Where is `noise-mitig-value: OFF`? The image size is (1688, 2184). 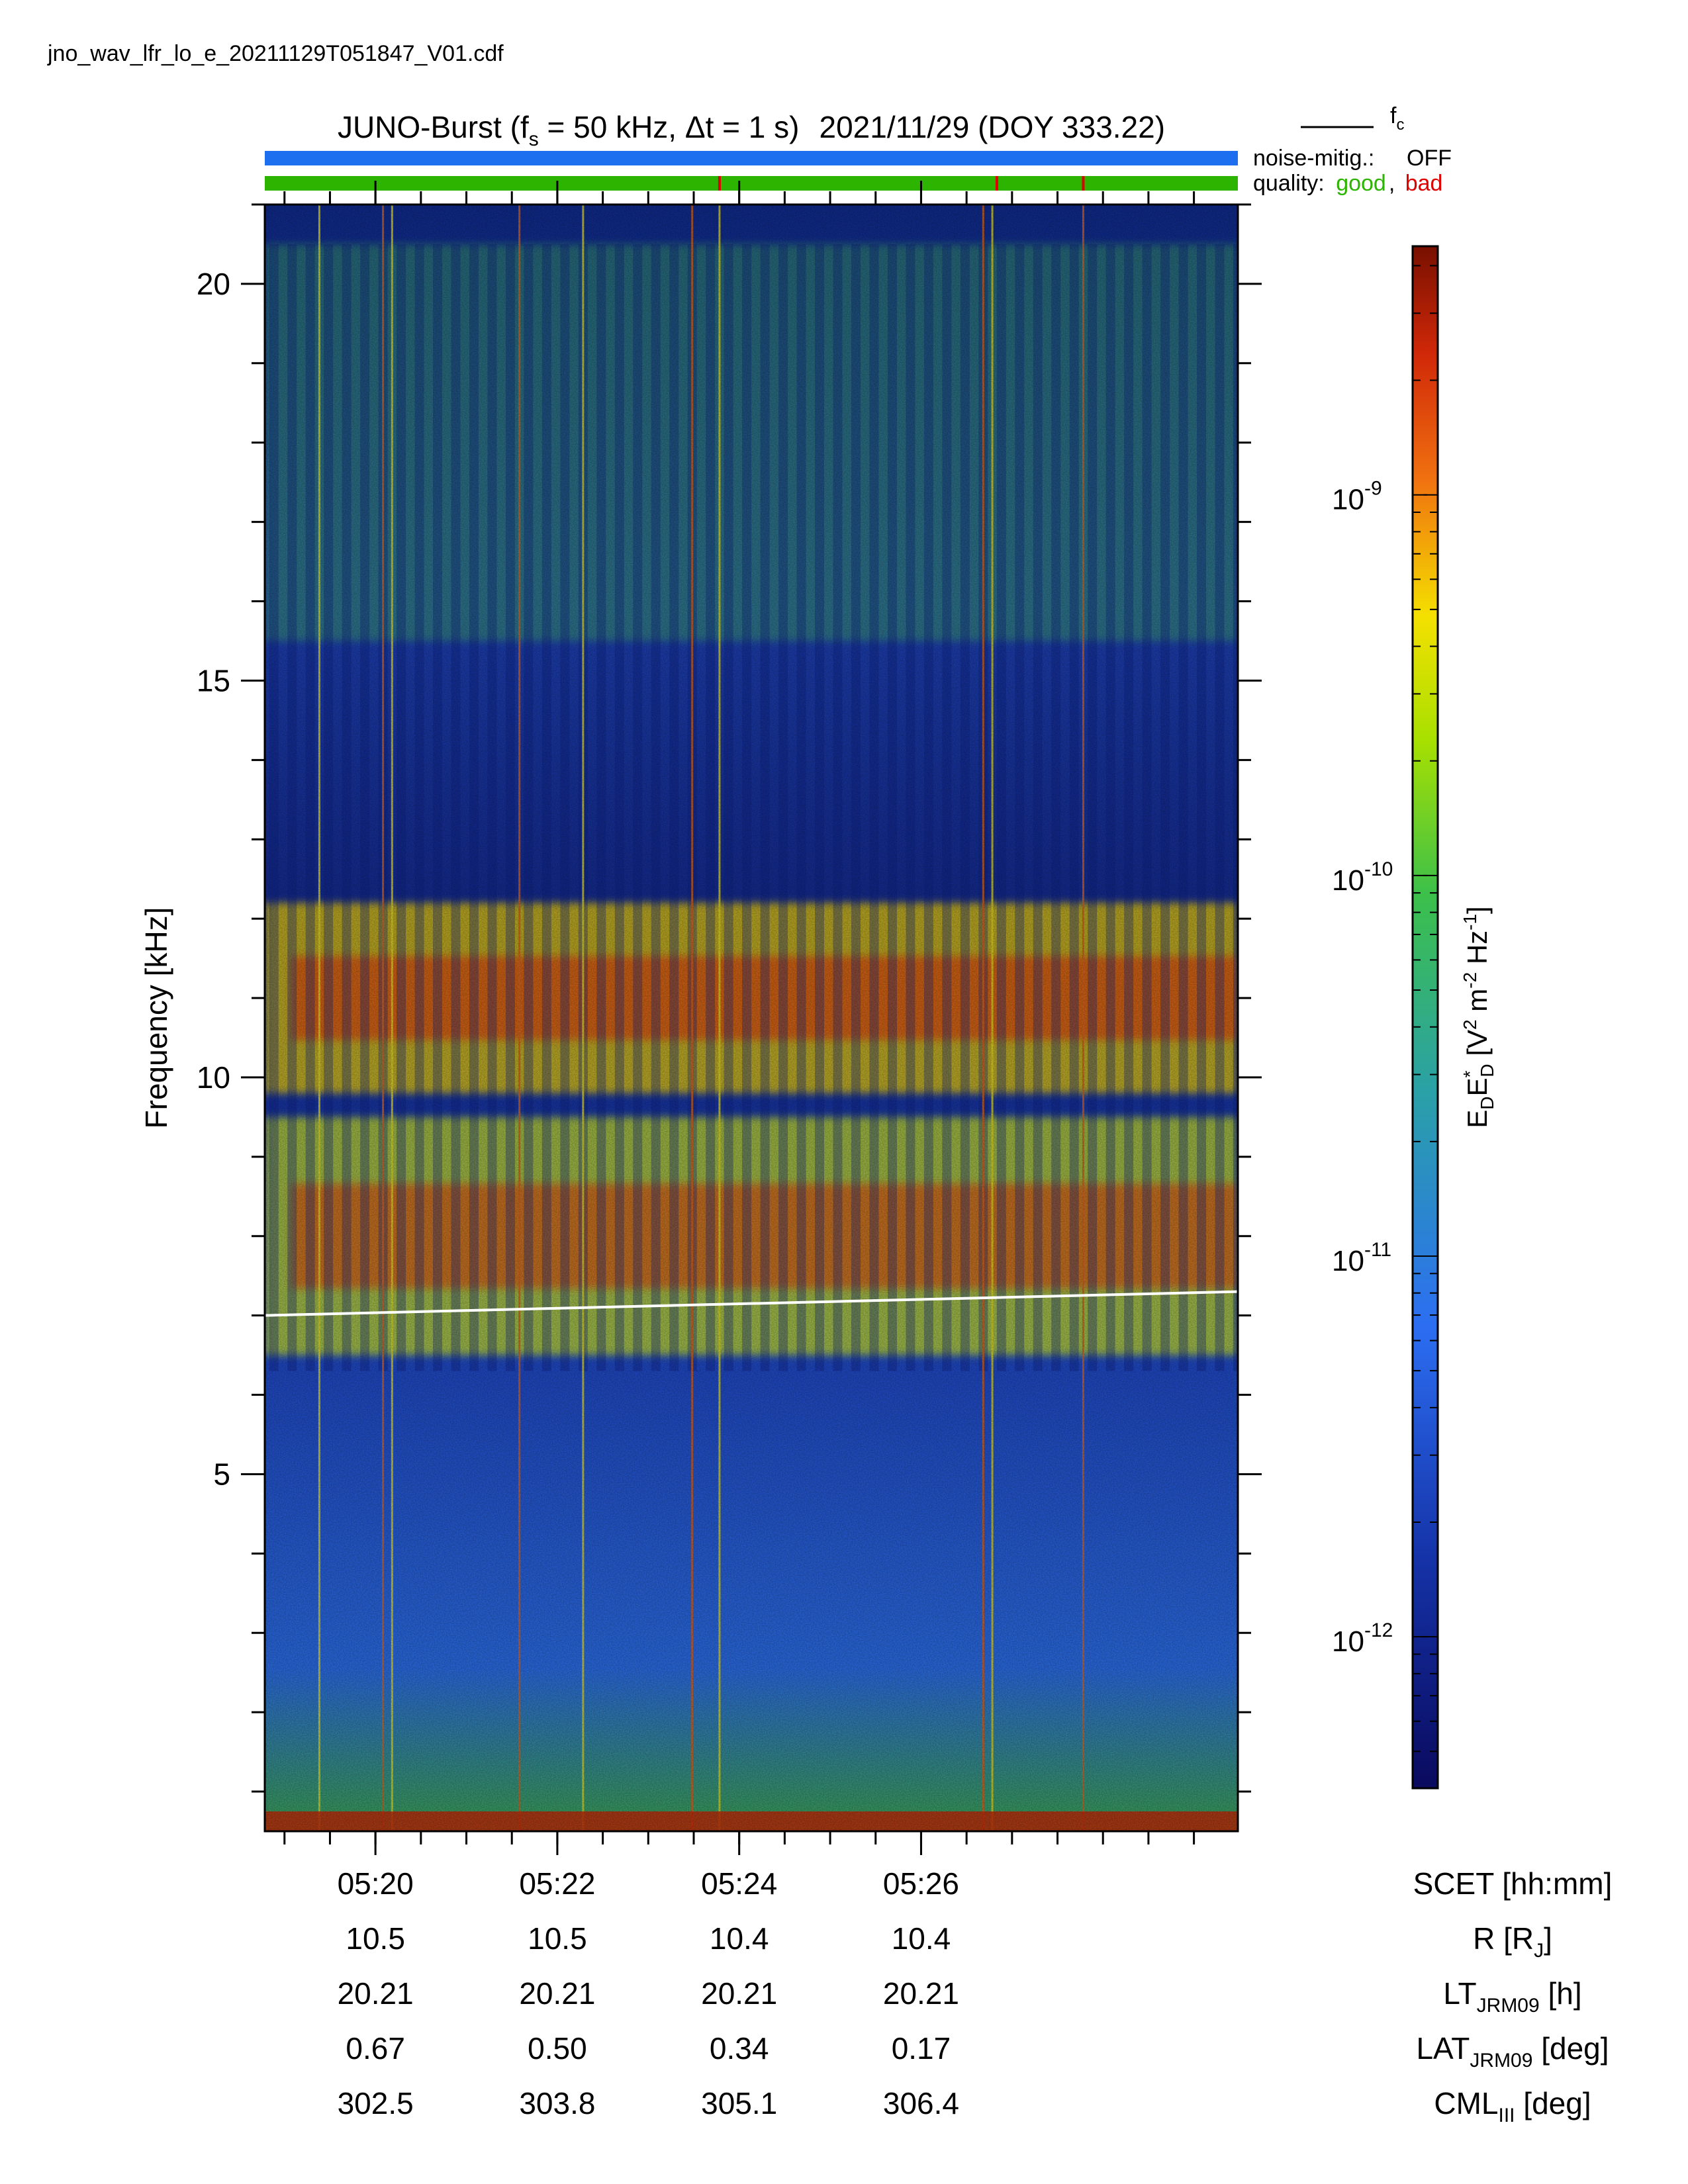
noise-mitig-value: OFF is located at coordinates (1429, 159).